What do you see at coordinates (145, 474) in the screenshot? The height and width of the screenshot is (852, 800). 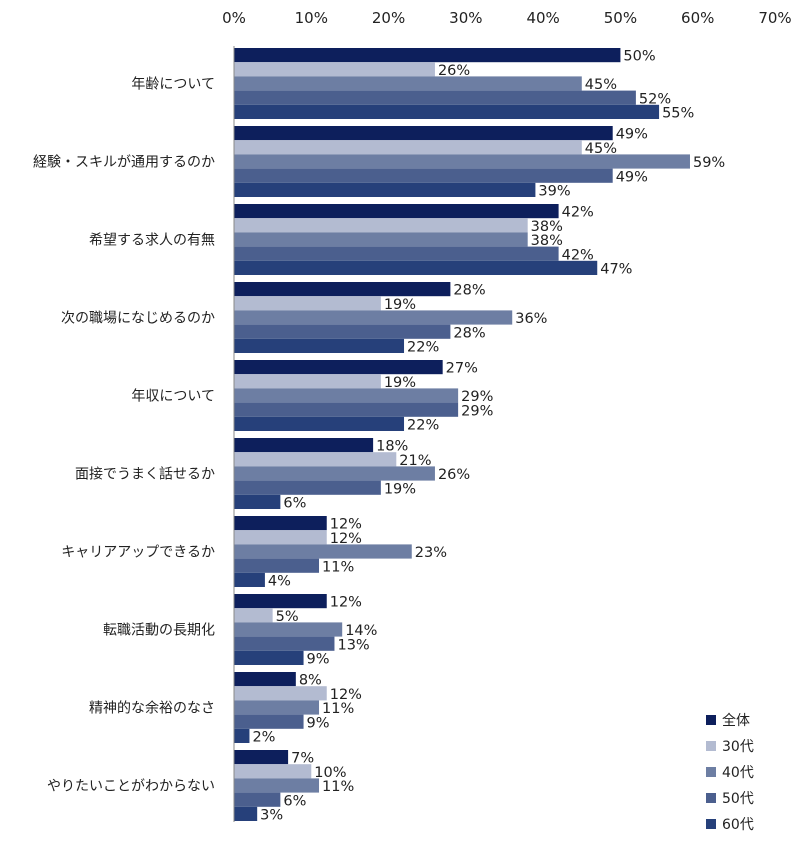 I see `category-label: 面接でうまく話せるか` at bounding box center [145, 474].